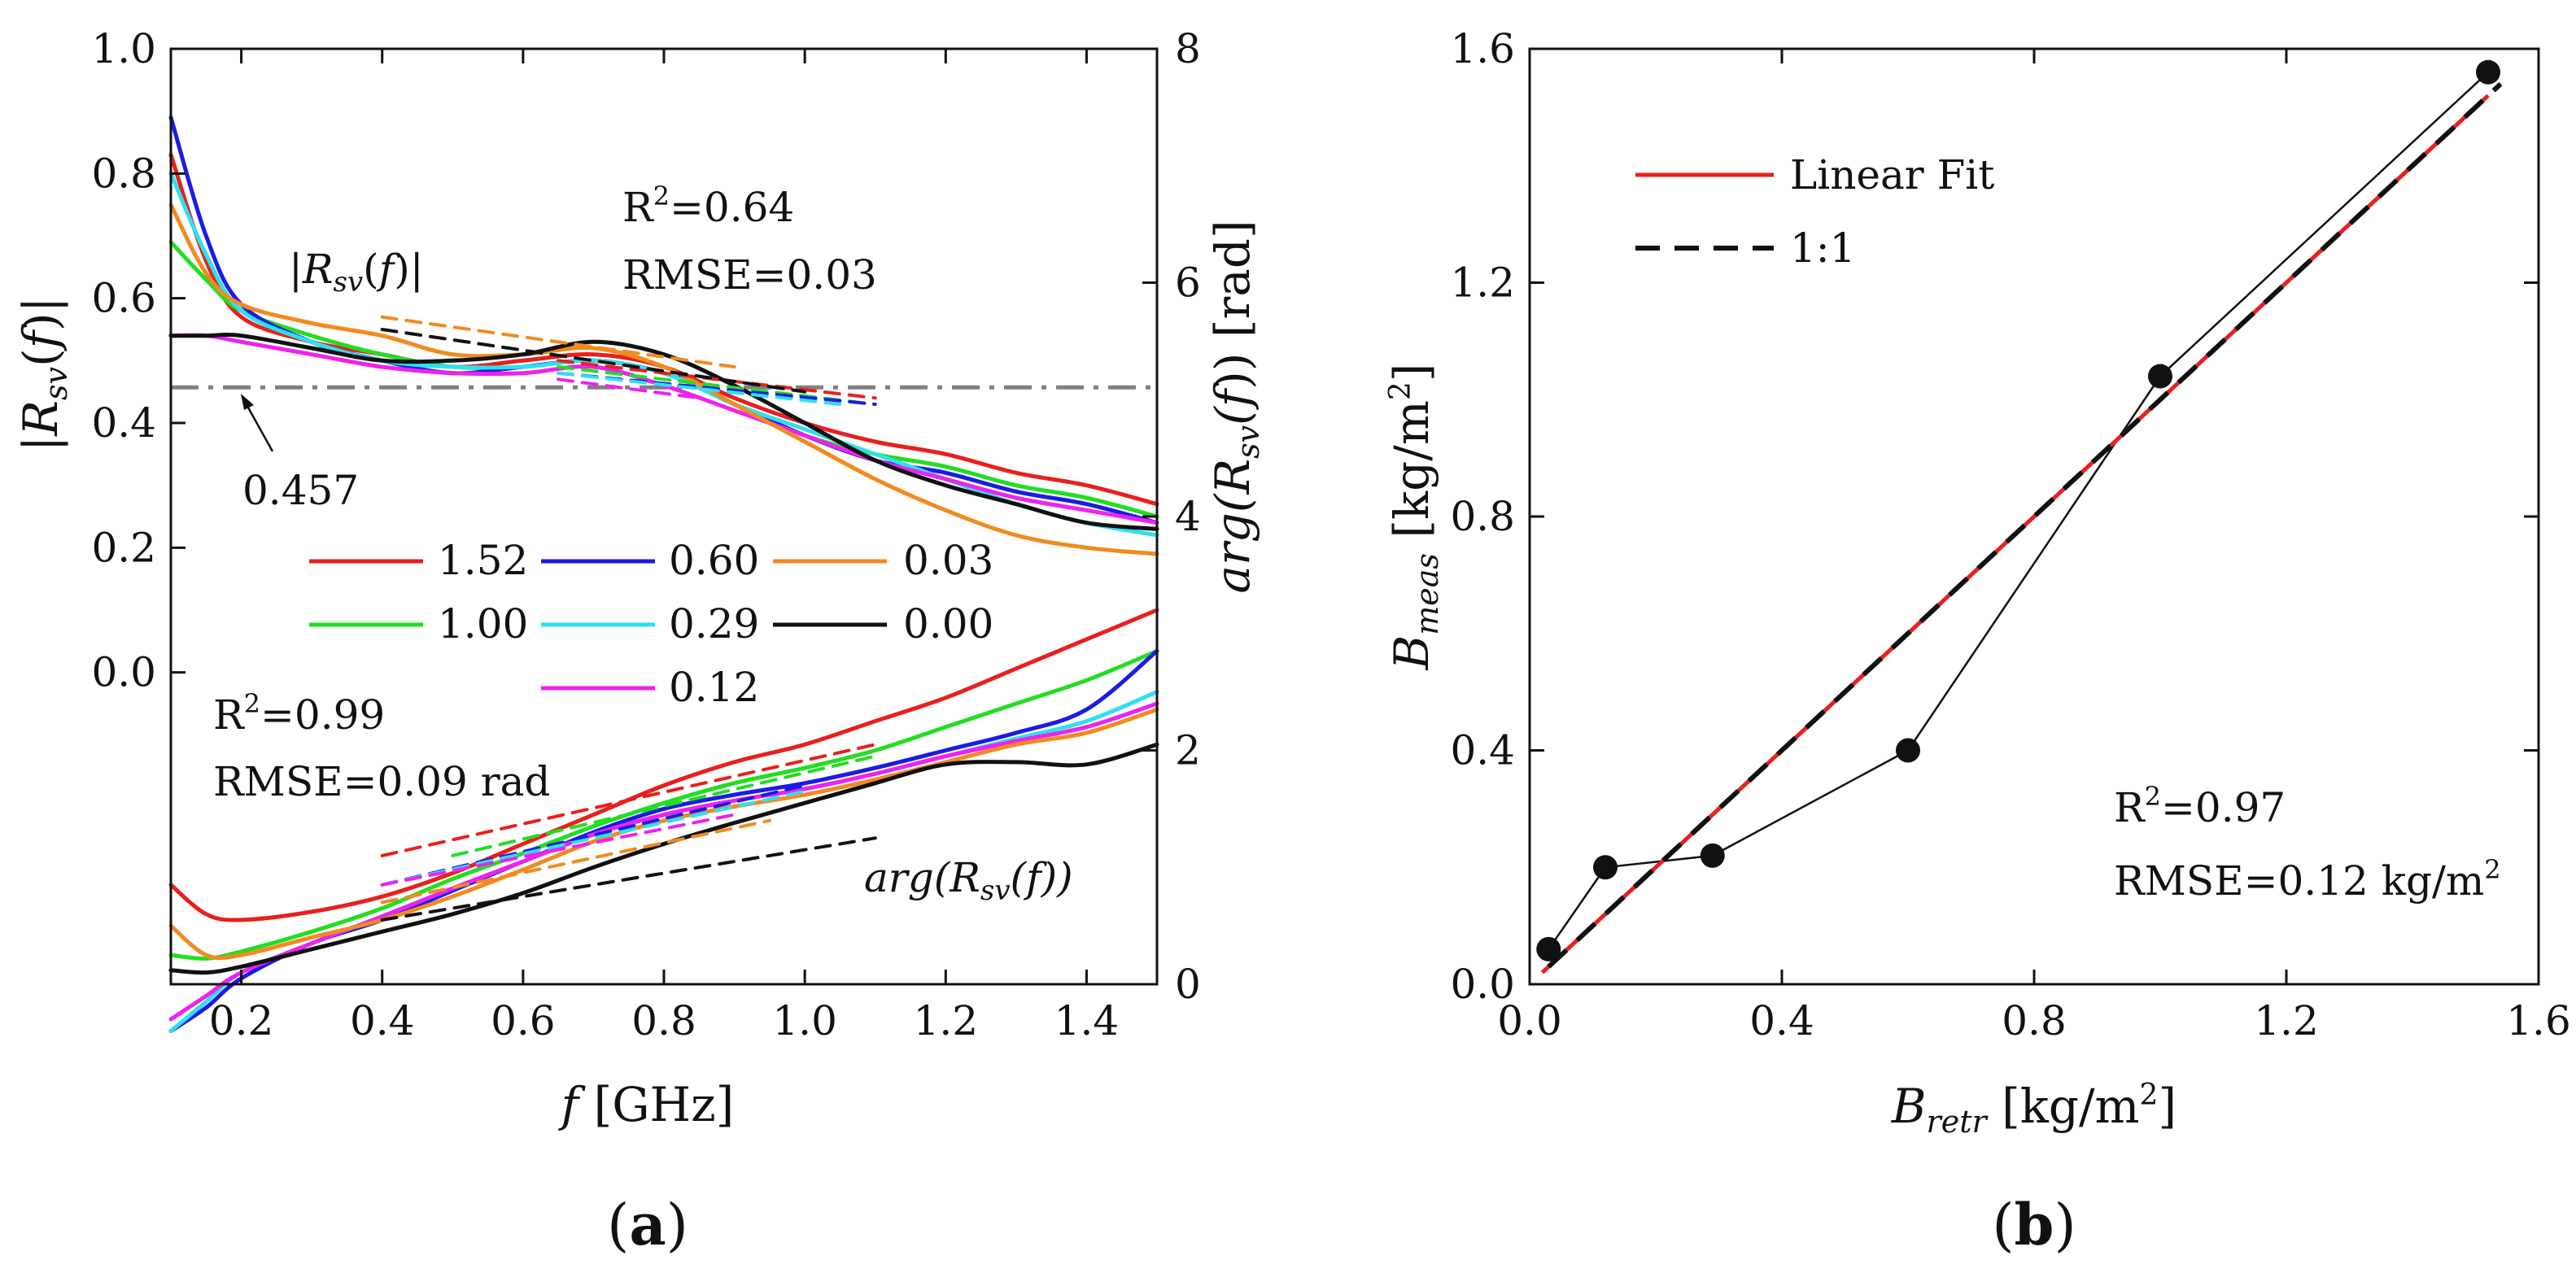  I want to click on phase-fit-1.00, so click(664, 805).